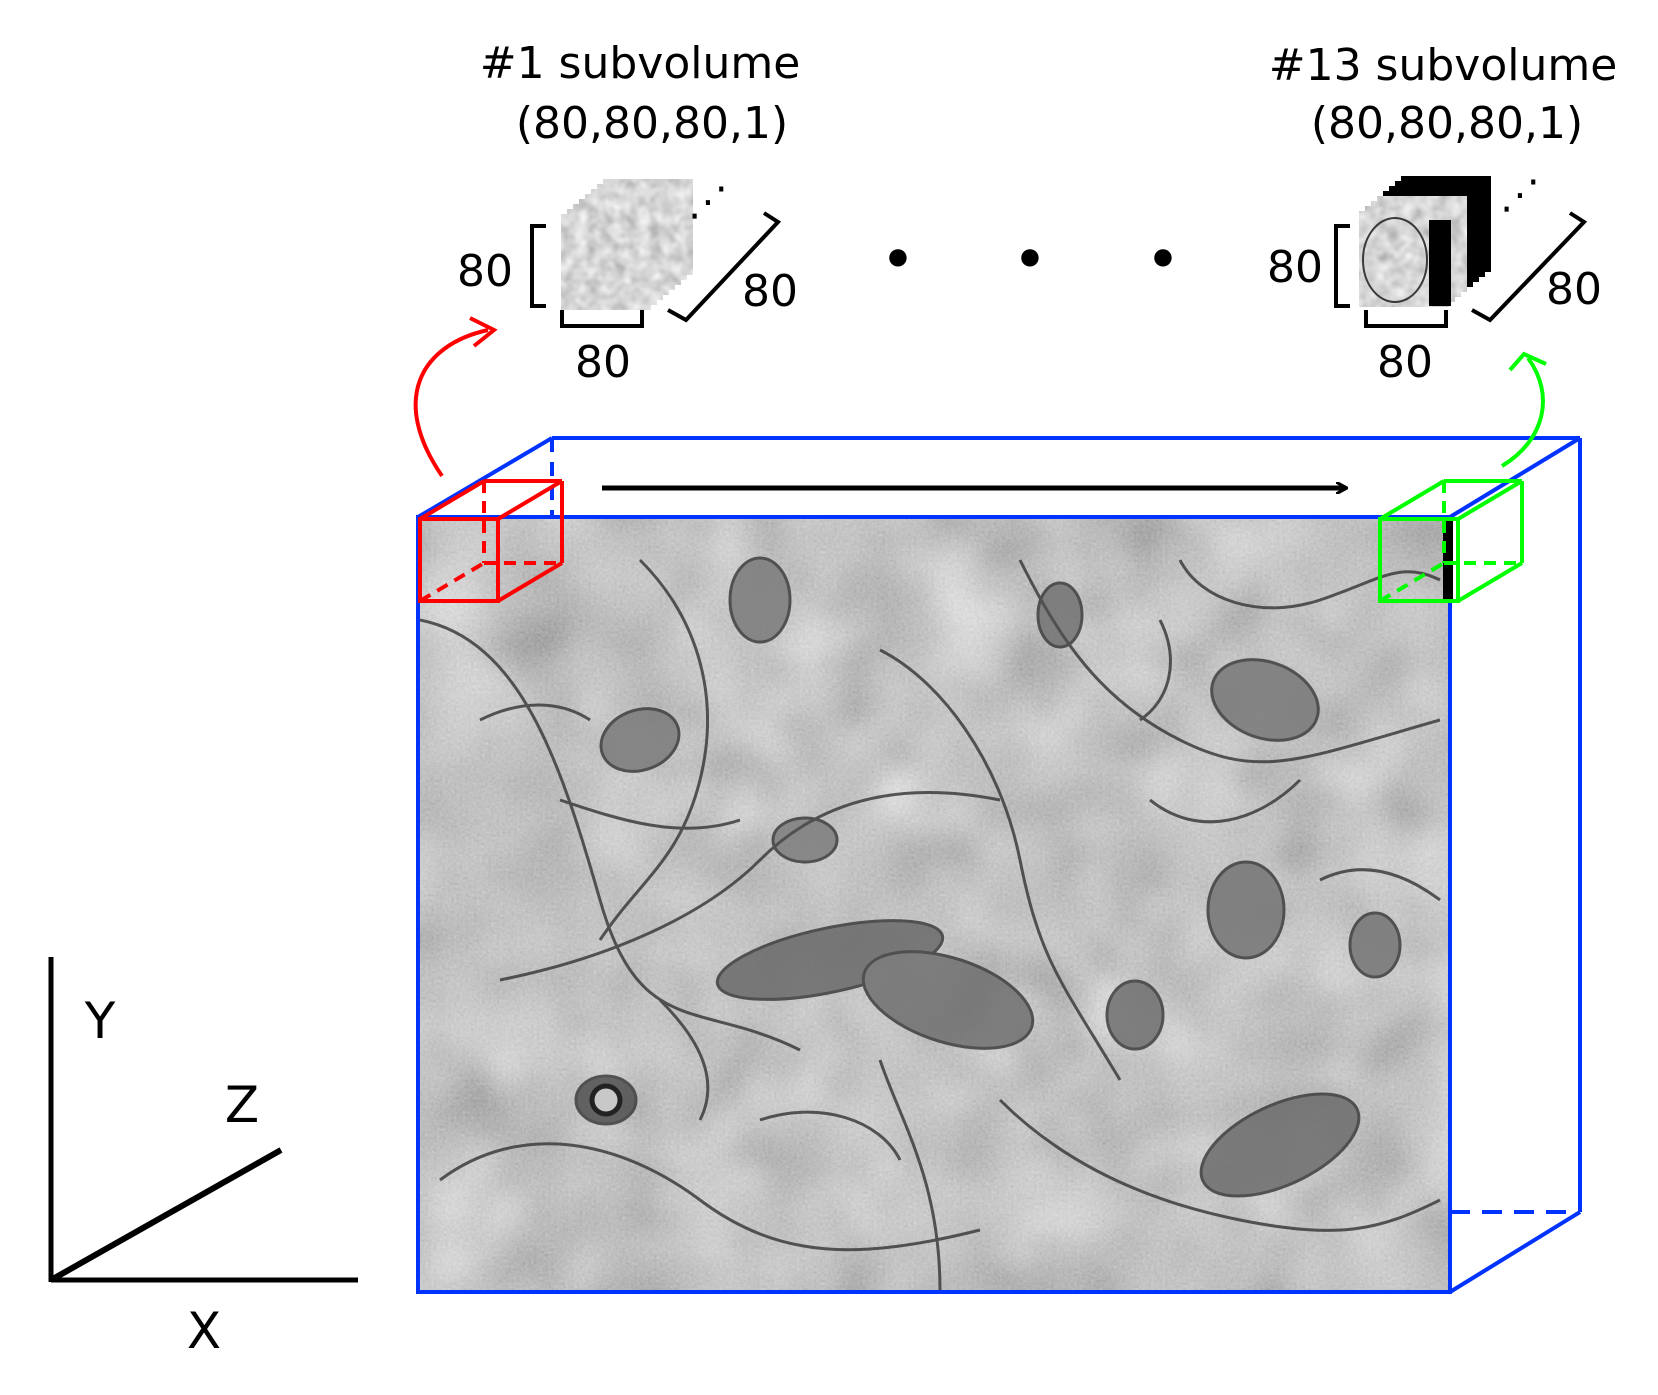  I want to click on subvolume-1-title: #1 subvolume, so click(640, 63).